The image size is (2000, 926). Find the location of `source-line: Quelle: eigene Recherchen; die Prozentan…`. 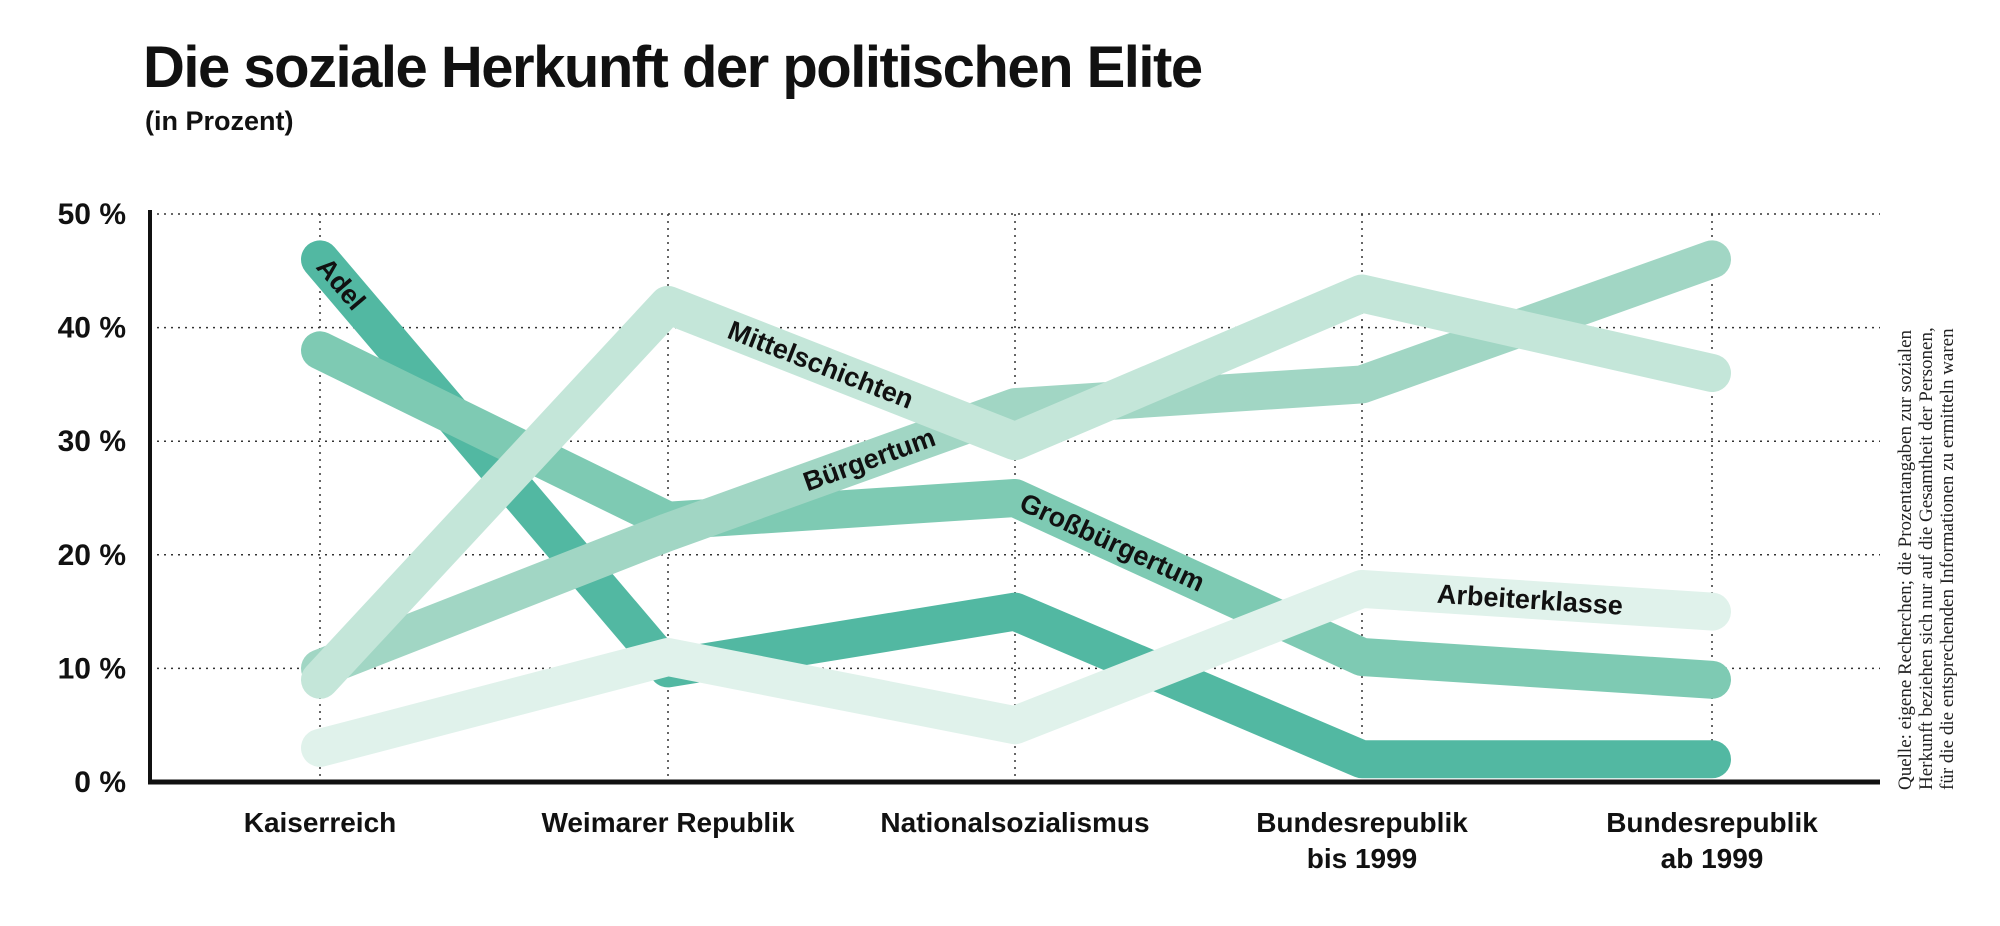

source-line: Quelle: eigene Recherchen; die Prozentan… is located at coordinates (1905, 559).